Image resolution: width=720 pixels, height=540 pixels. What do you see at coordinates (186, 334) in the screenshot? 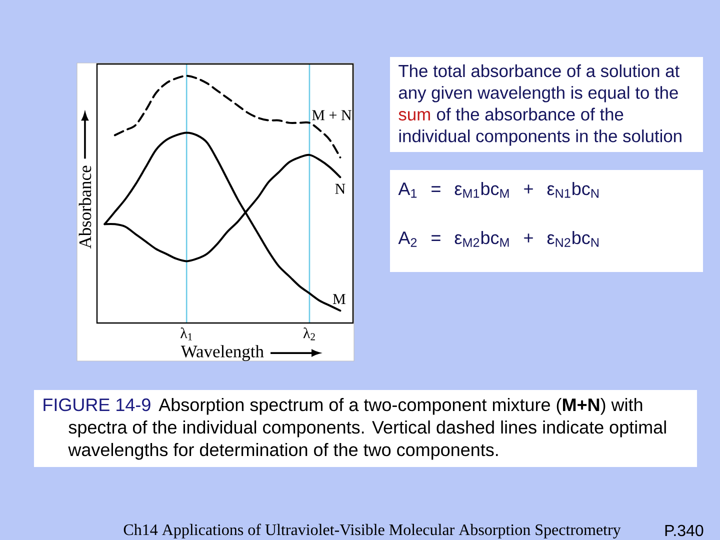
I see `x-tick-label: λ$_{1}$` at bounding box center [186, 334].